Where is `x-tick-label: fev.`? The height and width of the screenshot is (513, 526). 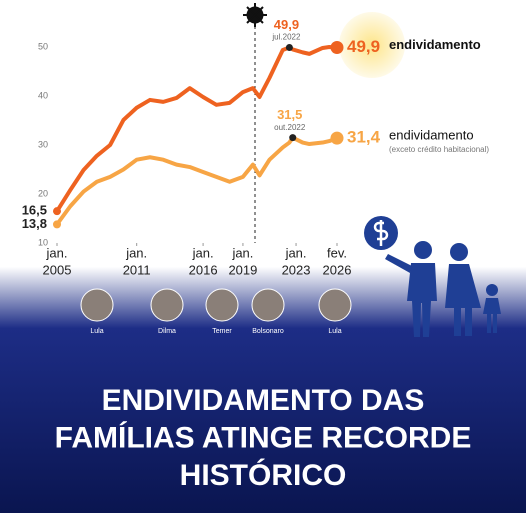
x-tick-label: fev. is located at coordinates (337, 252).